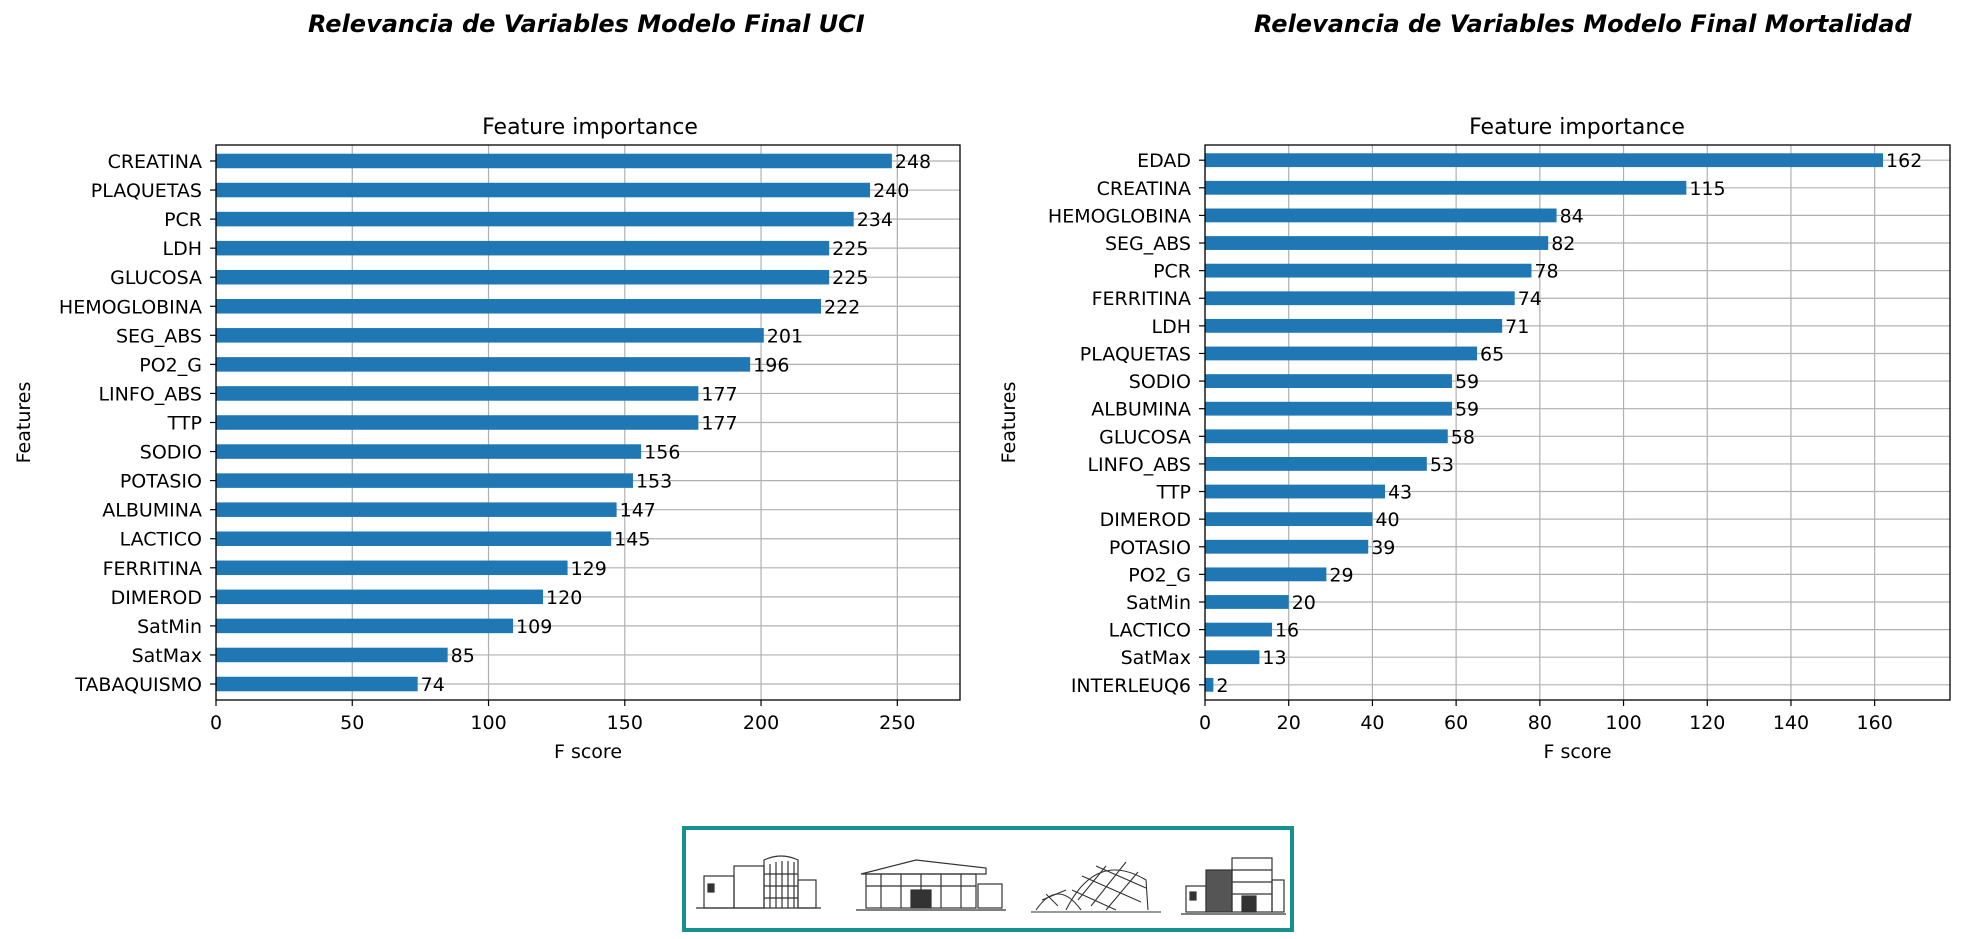 This screenshot has width=1963, height=939. What do you see at coordinates (182, 249) in the screenshot?
I see `y-tick-label: LDH` at bounding box center [182, 249].